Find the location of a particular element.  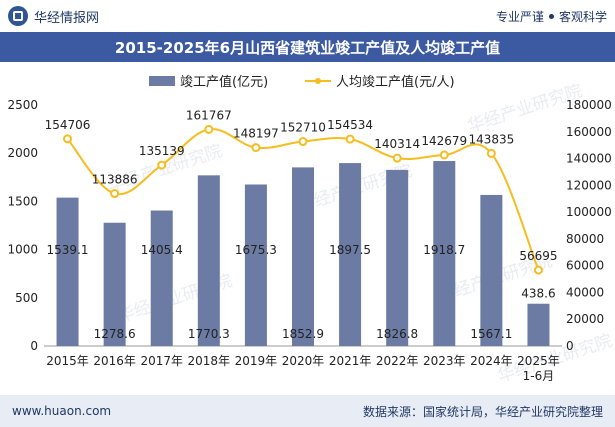

tagline: 专业严谨 客观科学 is located at coordinates (551, 16).